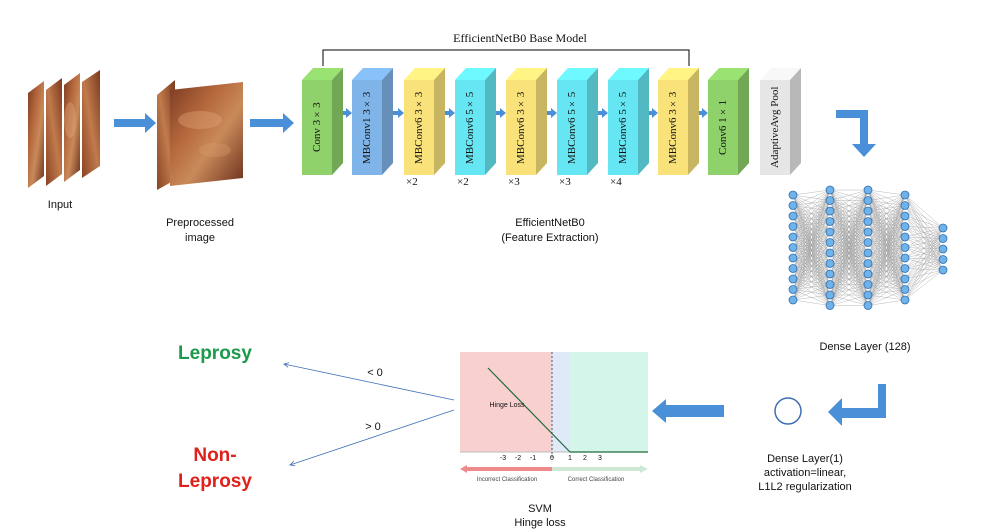  What do you see at coordinates (565, 182) in the screenshot?
I see `block-multiplier-5: ×3` at bounding box center [565, 182].